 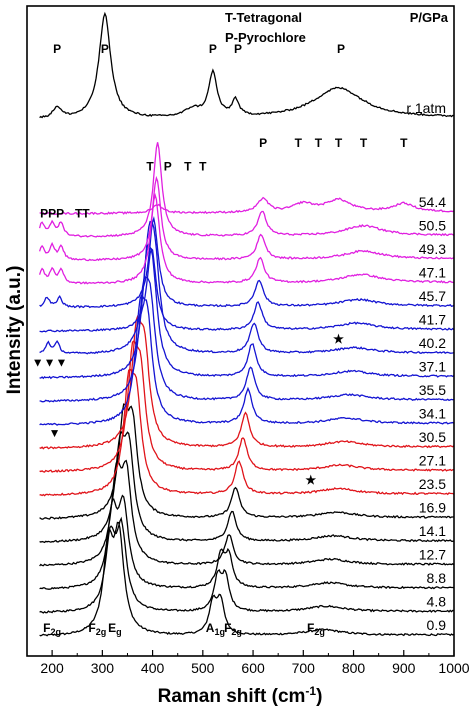 I want to click on pressure-label: 45.7, so click(x=432, y=296).